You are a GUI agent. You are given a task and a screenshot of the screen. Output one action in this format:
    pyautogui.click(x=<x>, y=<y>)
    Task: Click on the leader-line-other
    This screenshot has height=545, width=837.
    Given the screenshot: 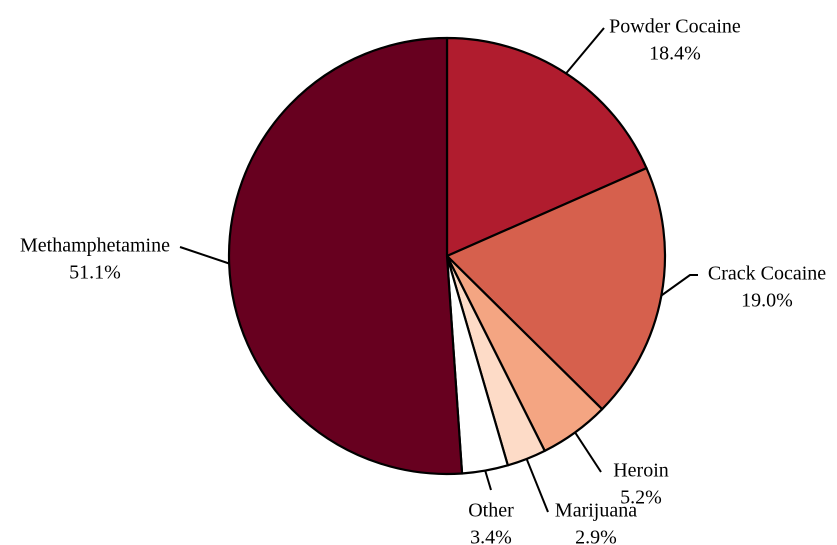 What is the action you would take?
    pyautogui.click(x=488, y=480)
    